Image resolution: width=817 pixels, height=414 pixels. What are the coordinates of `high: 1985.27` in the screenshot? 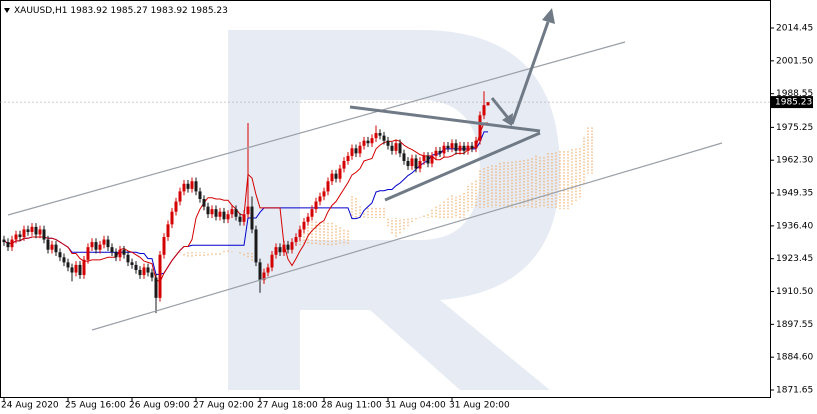 It's located at (128, 11).